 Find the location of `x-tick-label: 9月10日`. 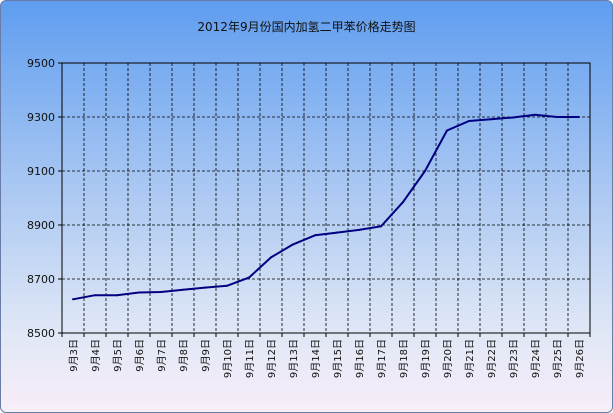

x-tick-label: 9月10日 is located at coordinates (228, 358).